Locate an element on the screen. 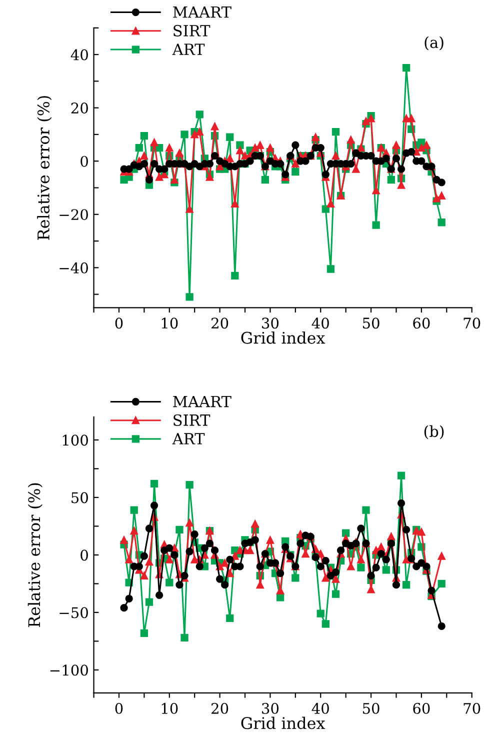  y-tick-label: 100 is located at coordinates (75, 440).